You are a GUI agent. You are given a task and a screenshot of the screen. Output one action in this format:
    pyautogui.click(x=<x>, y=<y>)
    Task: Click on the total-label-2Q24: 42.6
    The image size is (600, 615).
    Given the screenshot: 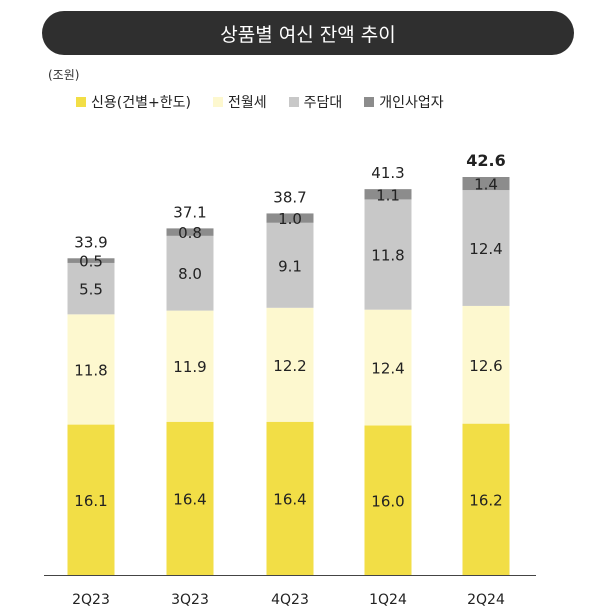 What is the action you would take?
    pyautogui.click(x=485, y=160)
    